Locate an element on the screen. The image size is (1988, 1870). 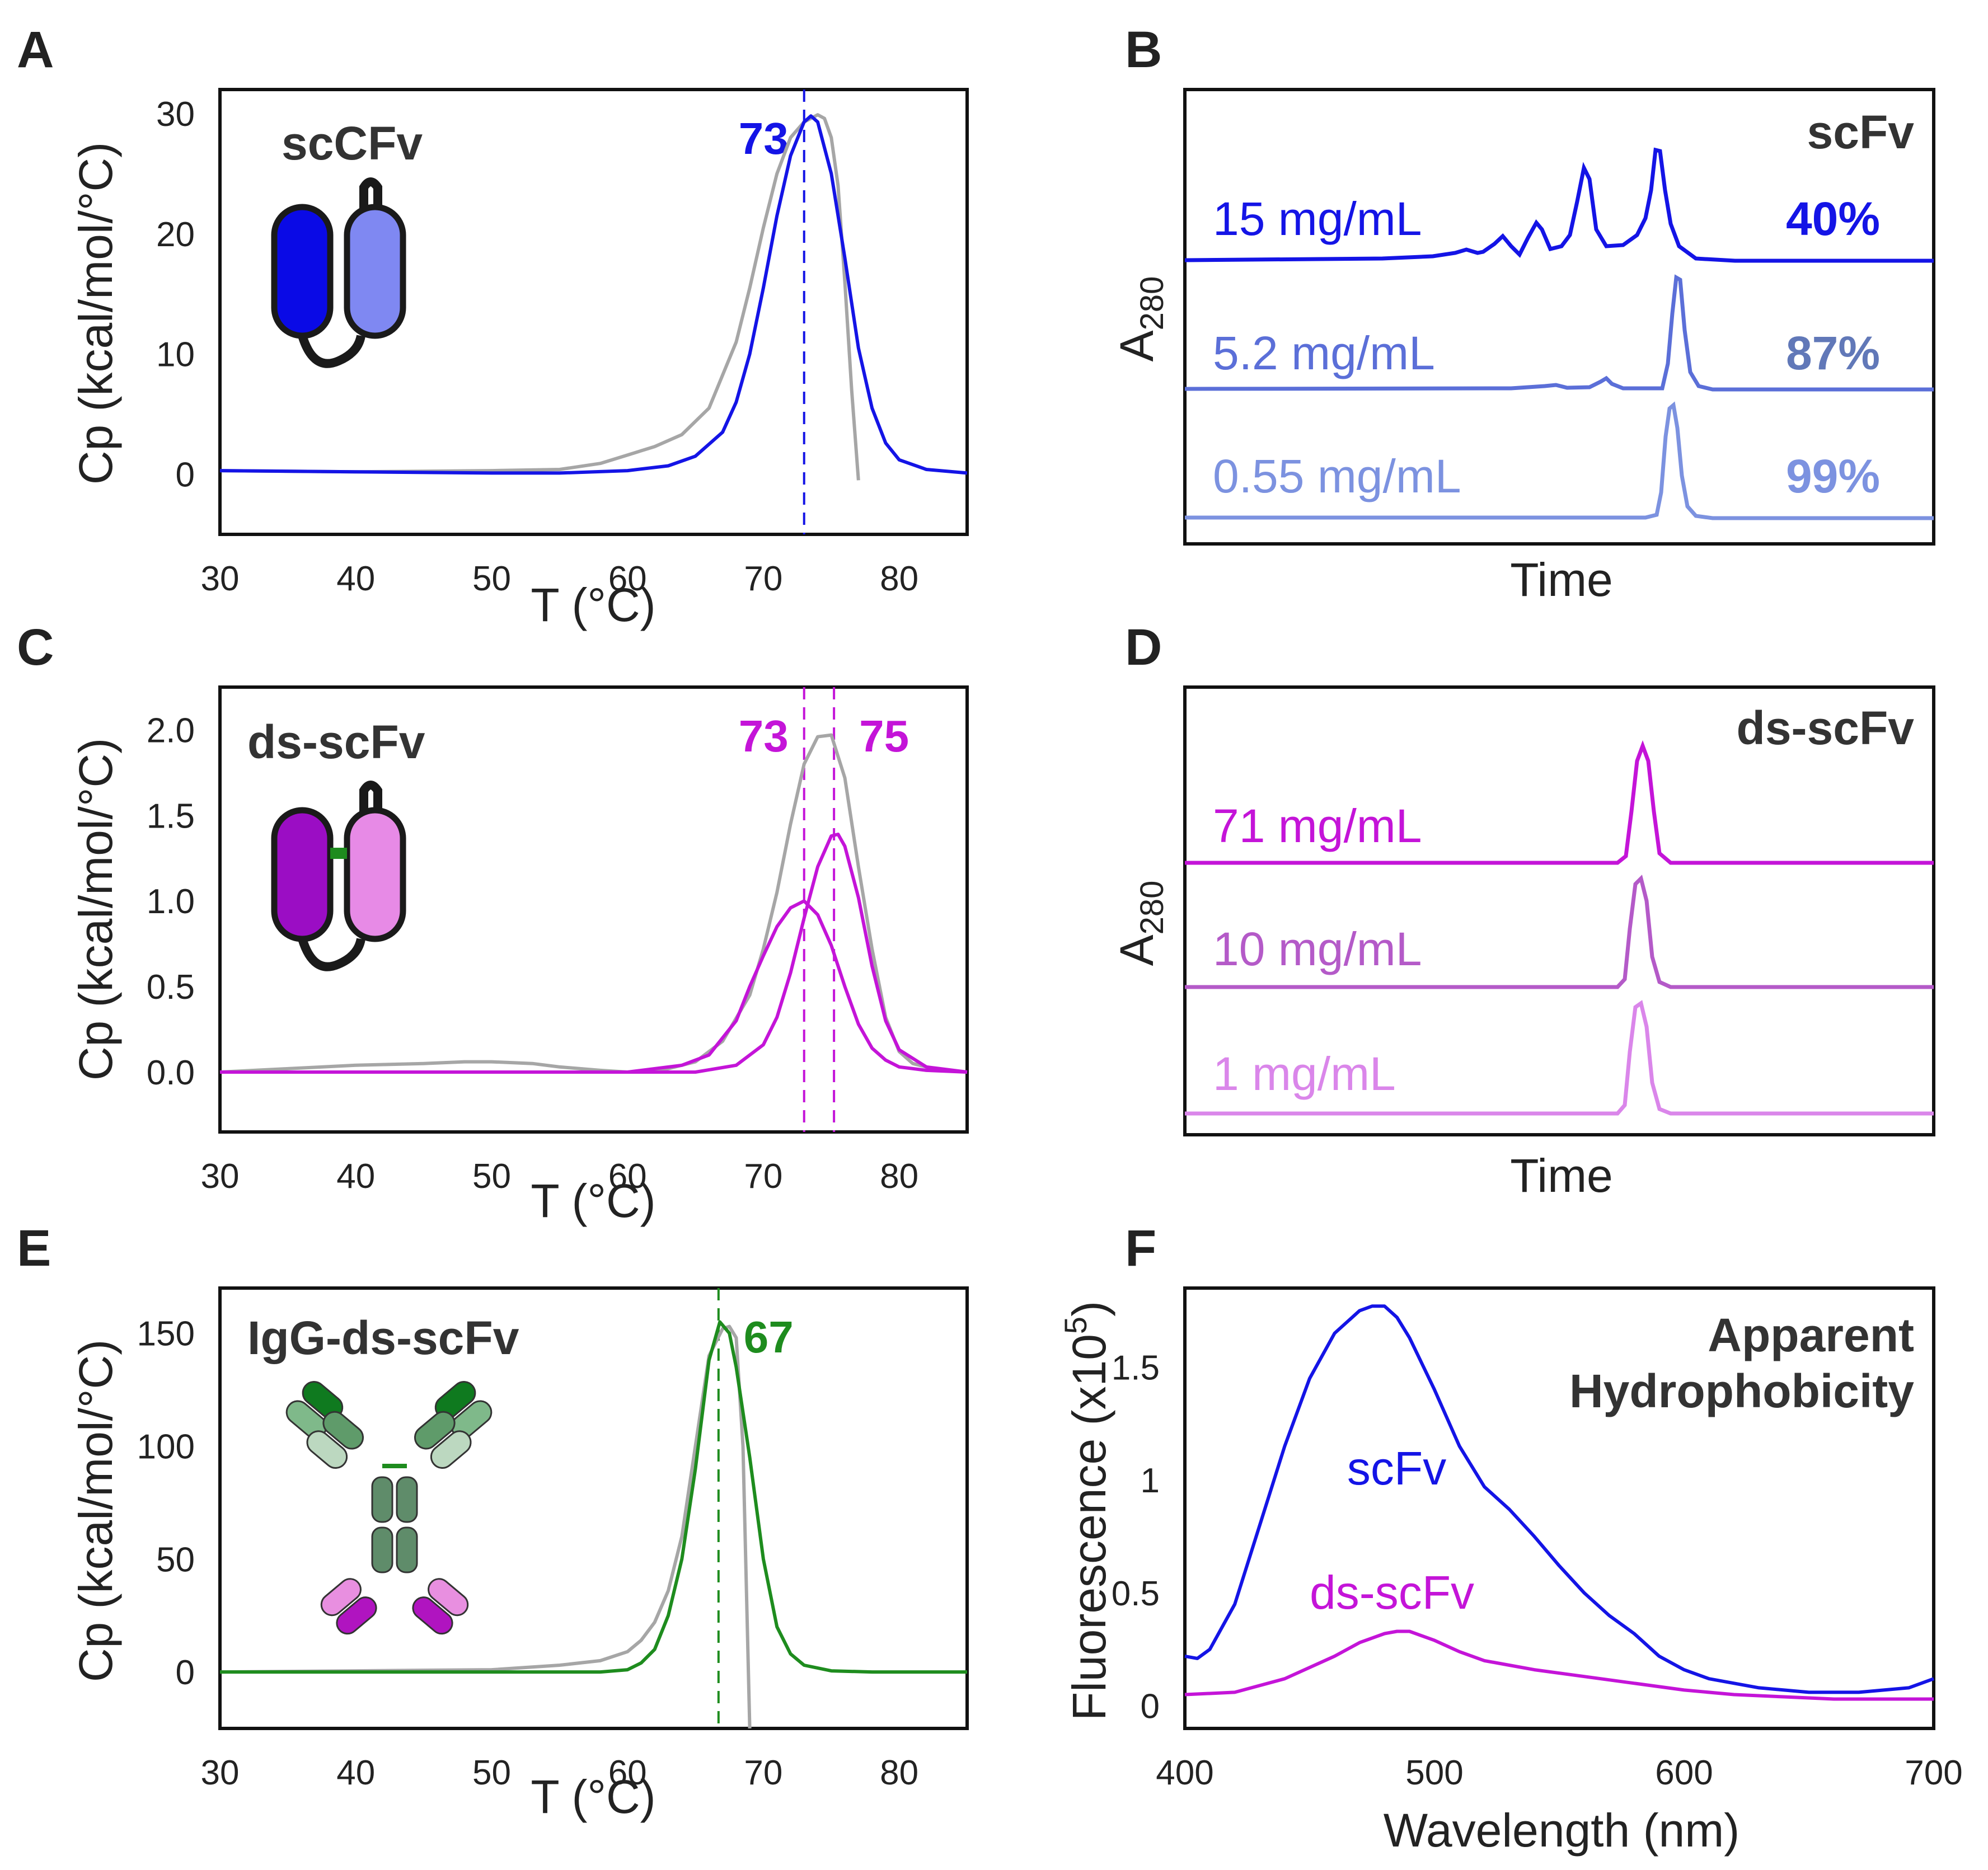
panel-a-xtick-label: 70 is located at coordinates (763, 579).